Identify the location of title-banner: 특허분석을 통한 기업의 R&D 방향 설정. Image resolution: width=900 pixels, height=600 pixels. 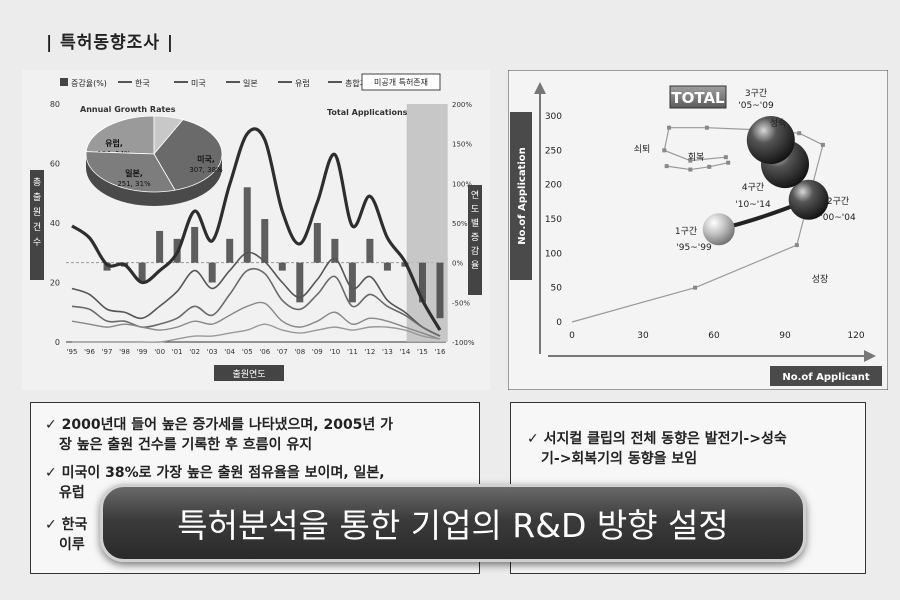
(453, 523).